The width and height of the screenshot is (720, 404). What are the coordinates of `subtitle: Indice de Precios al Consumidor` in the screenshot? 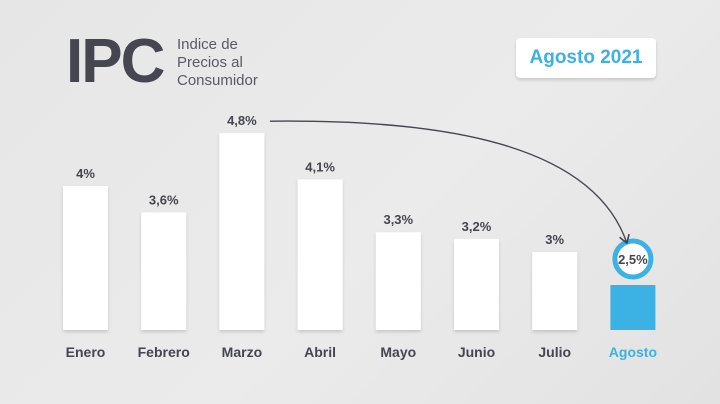 It's located at (237, 63).